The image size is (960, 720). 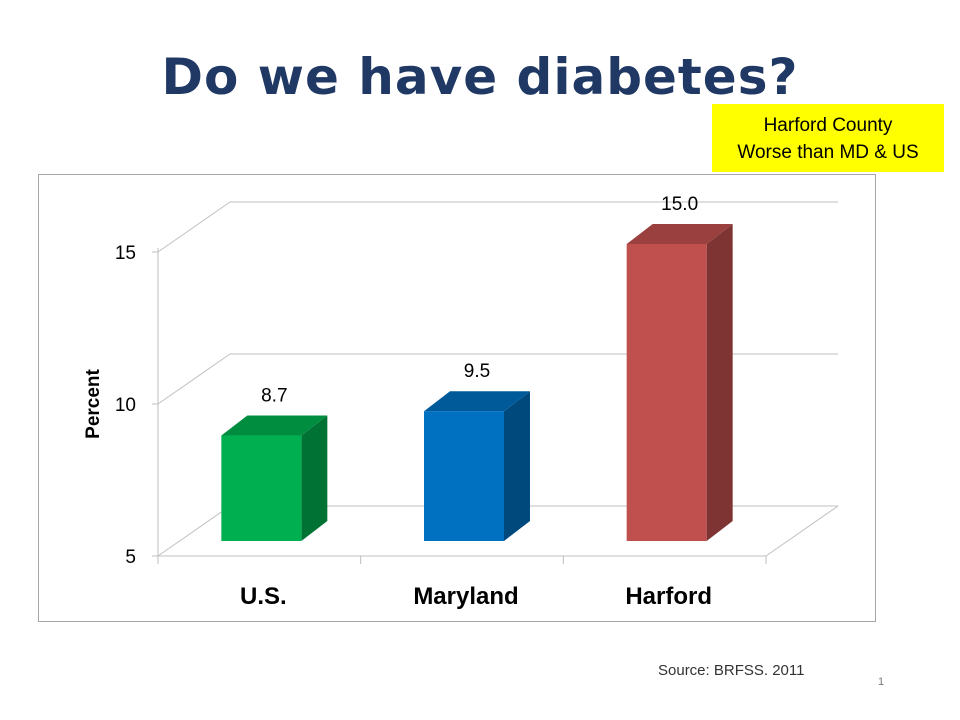 I want to click on x-tick-label: Maryland, so click(x=465, y=596).